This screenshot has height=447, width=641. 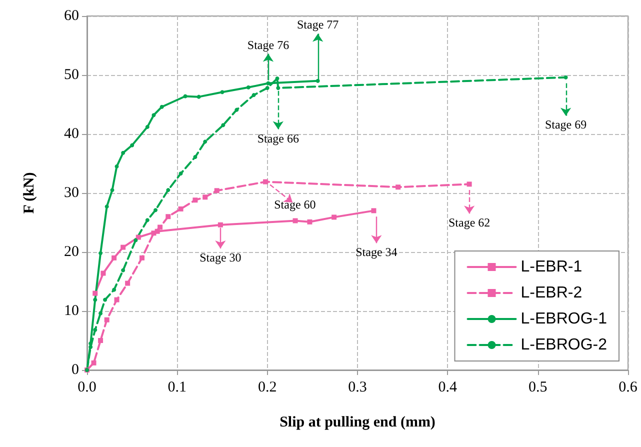 What do you see at coordinates (87, 388) in the screenshot?
I see `x-tick-label: 0.0` at bounding box center [87, 388].